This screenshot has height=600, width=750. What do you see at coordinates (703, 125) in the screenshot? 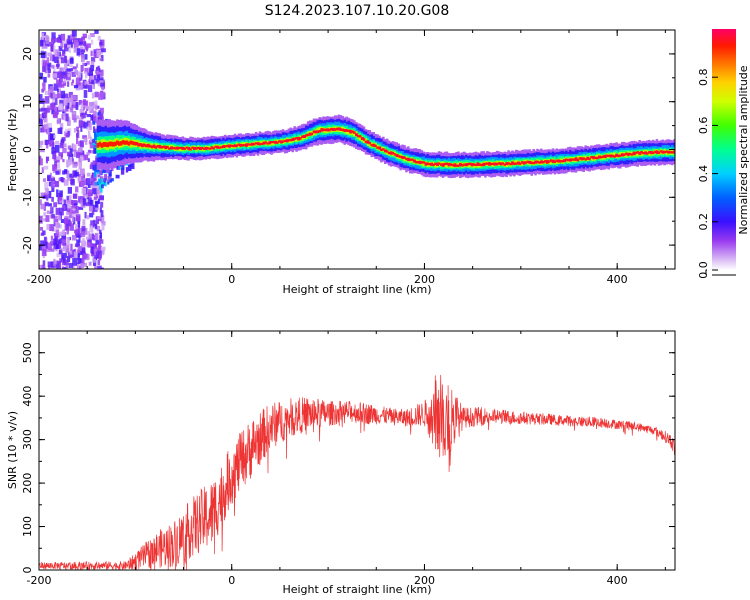
I see `colorbar-tick-label: 0.6` at bounding box center [703, 125].